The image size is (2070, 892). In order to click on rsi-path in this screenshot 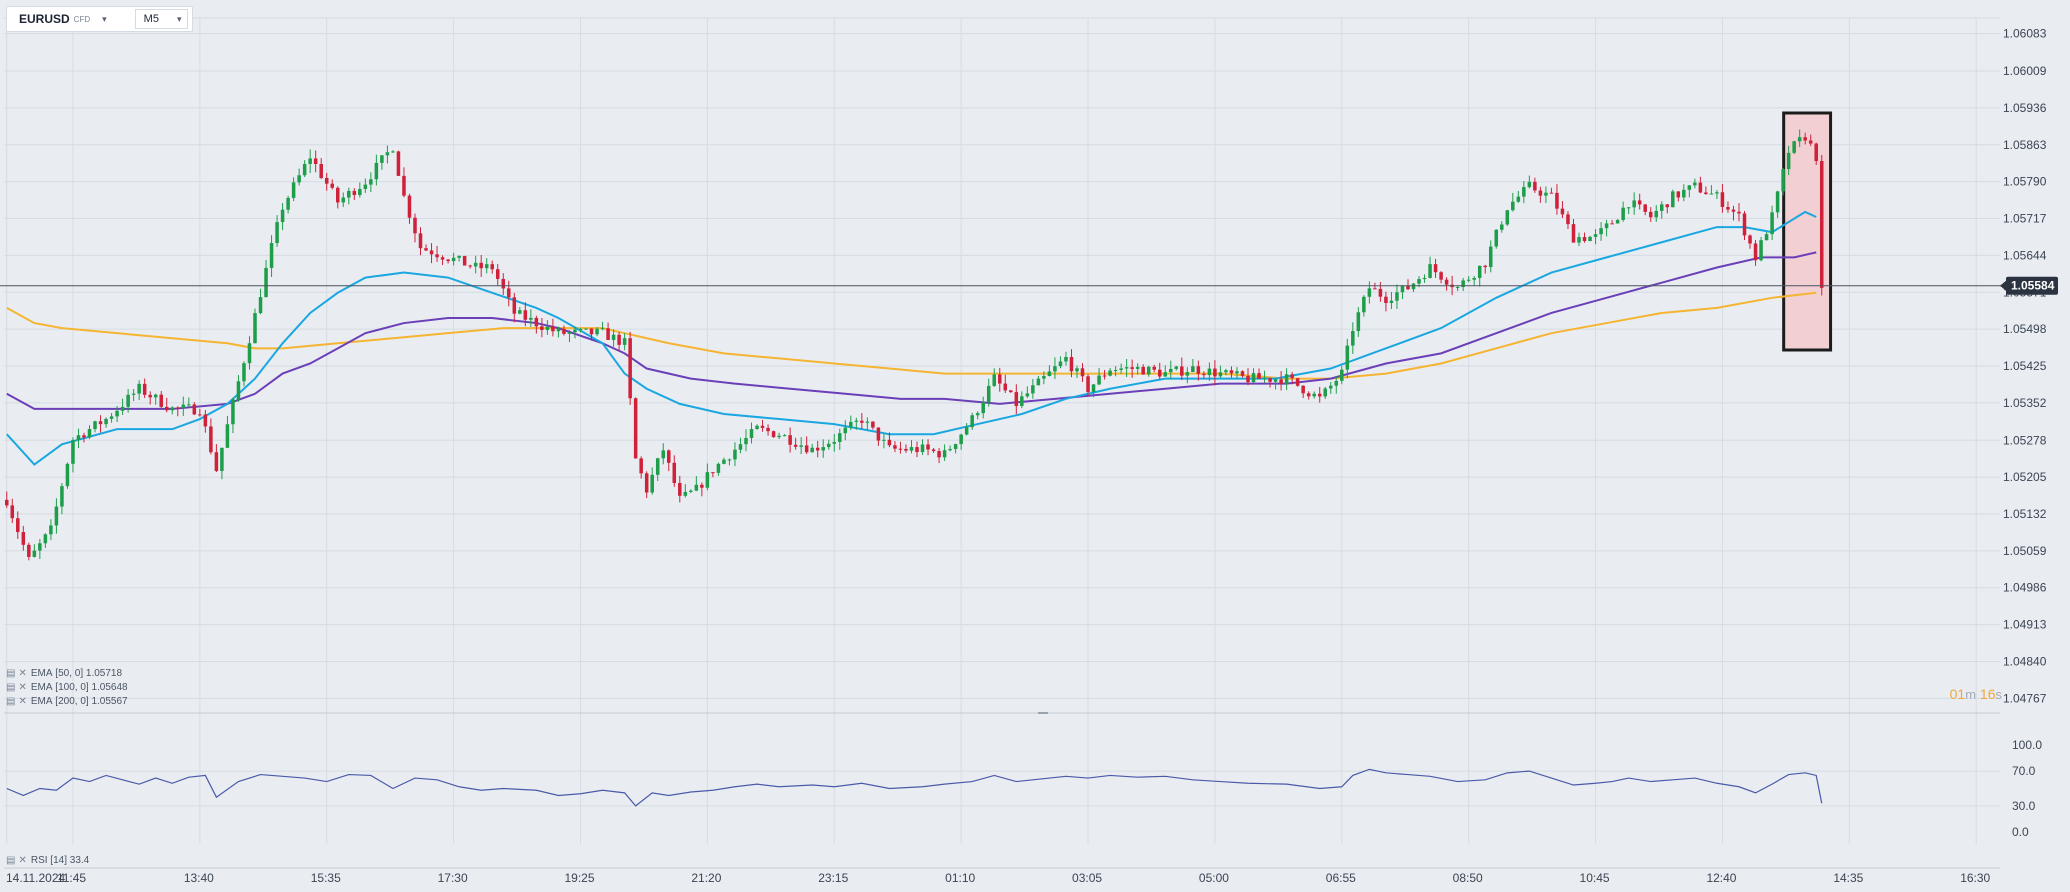, I will do `click(914, 787)`.